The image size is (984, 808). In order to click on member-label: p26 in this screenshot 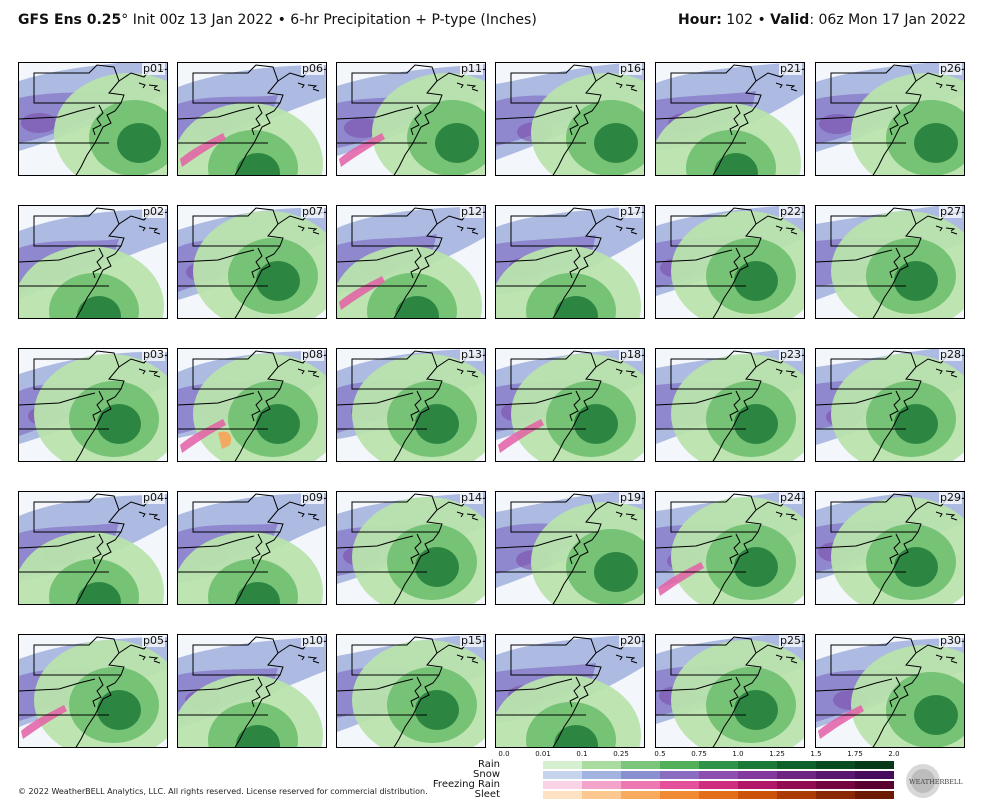, I will do `click(950, 68)`.